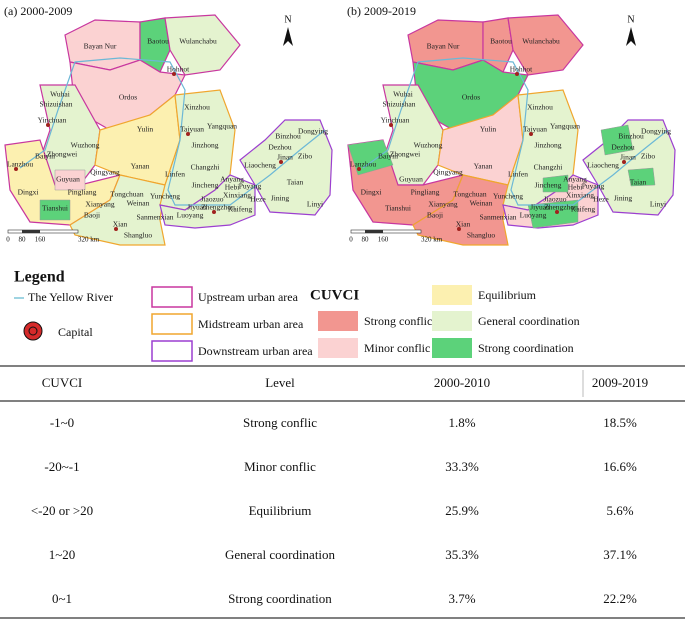 This screenshot has width=685, height=619. I want to click on city-label: Hohhot, so click(521, 69).